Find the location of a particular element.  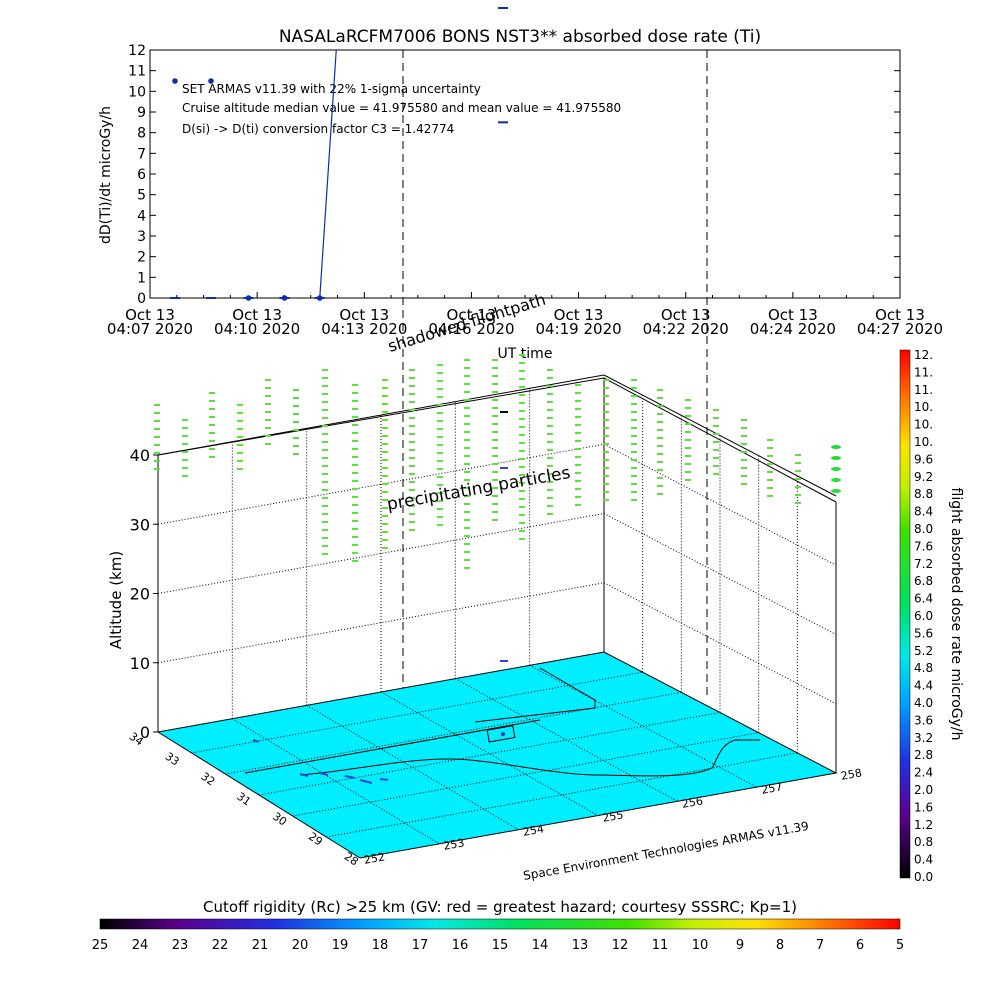

dose-tick-label: 2.0 is located at coordinates (923, 790).